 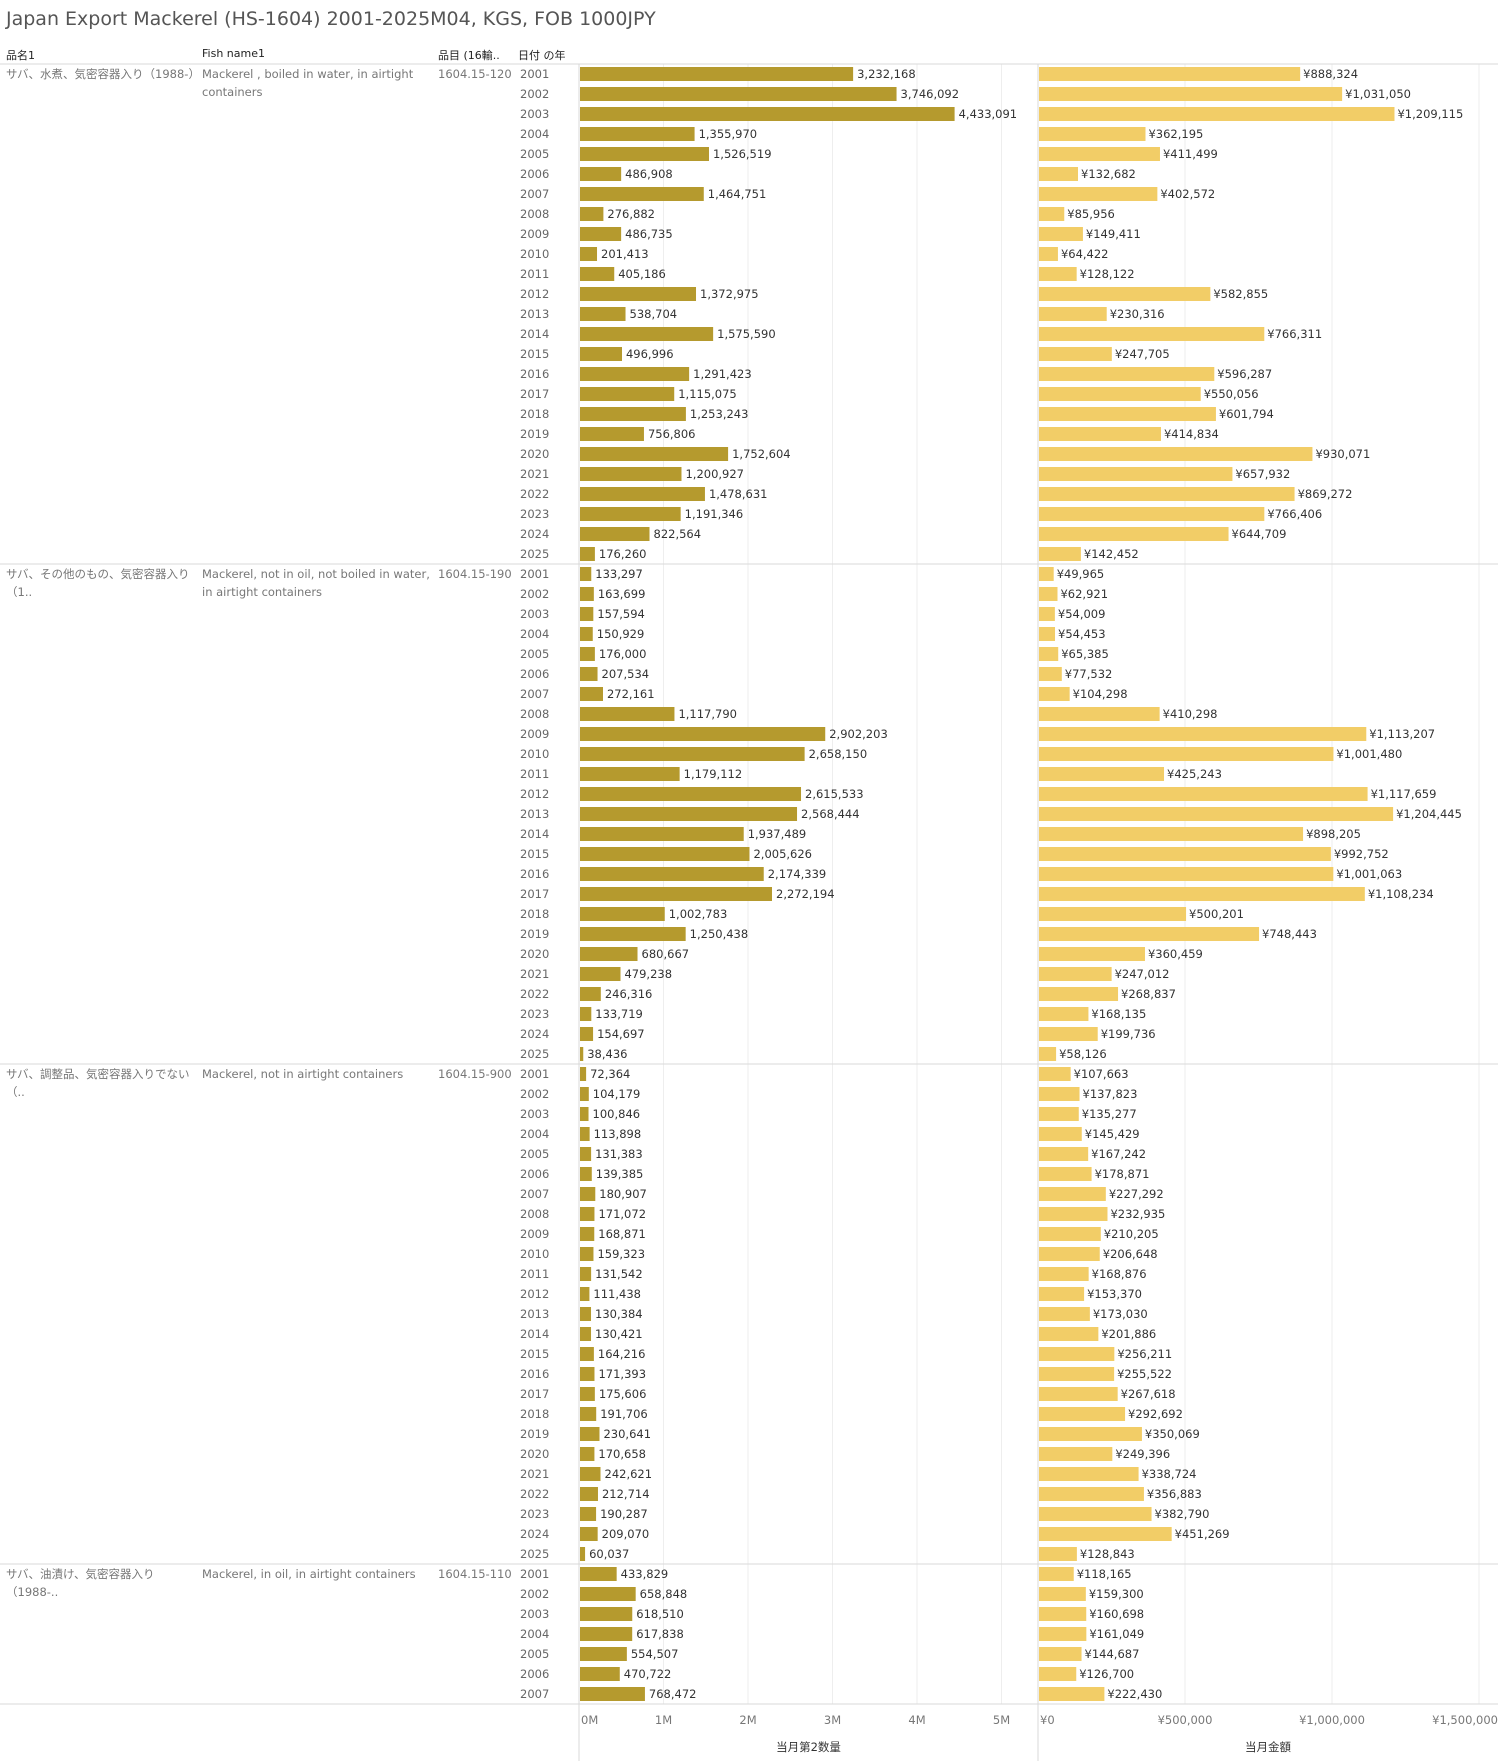 I want to click on value-data-label: ¥145,429, so click(x=1112, y=1134).